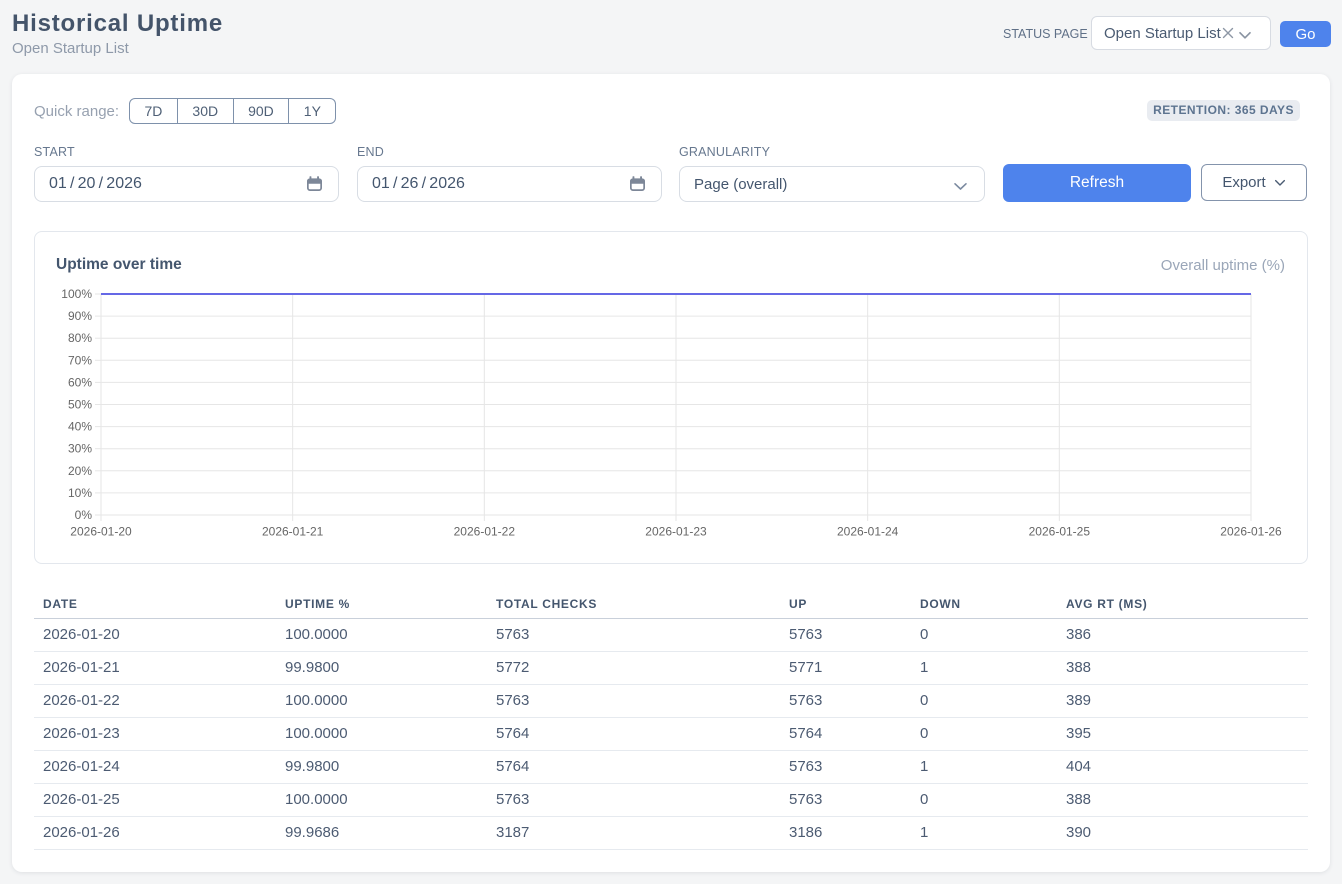 The width and height of the screenshot is (1342, 884). Describe the element at coordinates (80, 449) in the screenshot. I see `svg-text: 30%` at that location.